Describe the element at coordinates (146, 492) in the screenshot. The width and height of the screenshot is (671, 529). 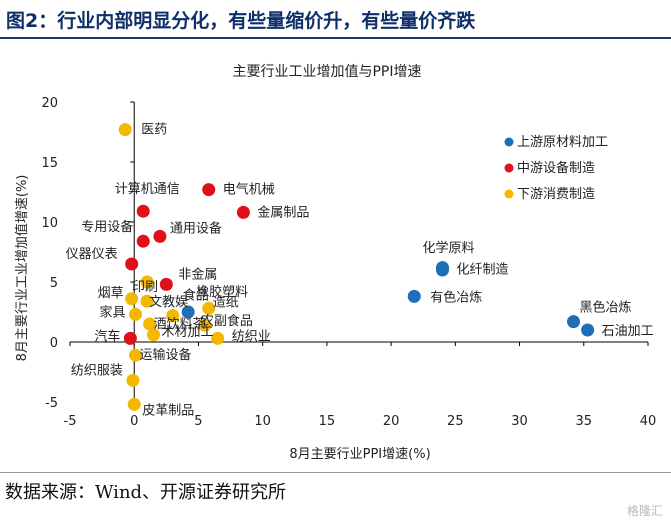
I see `source-note: 数据来源：Wind、开源证券研究所` at that location.